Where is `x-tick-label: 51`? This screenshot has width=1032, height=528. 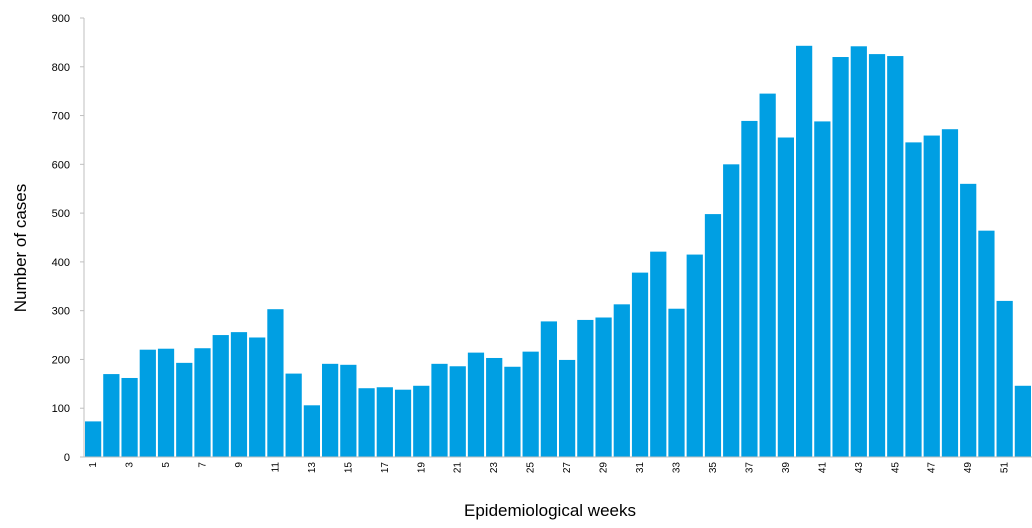
x-tick-label: 51 is located at coordinates (1005, 468).